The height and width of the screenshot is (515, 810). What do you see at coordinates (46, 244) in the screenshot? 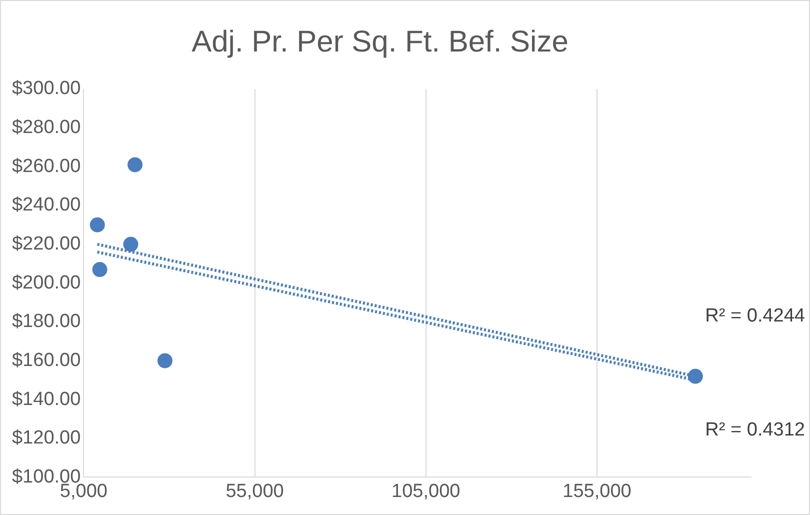
I see `y-tick-label: $220.00` at bounding box center [46, 244].